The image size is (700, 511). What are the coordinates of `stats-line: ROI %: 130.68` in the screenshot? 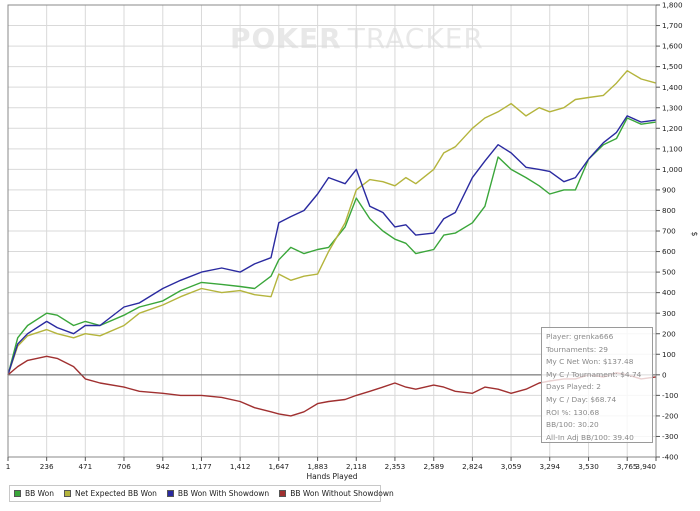 It's located at (573, 412).